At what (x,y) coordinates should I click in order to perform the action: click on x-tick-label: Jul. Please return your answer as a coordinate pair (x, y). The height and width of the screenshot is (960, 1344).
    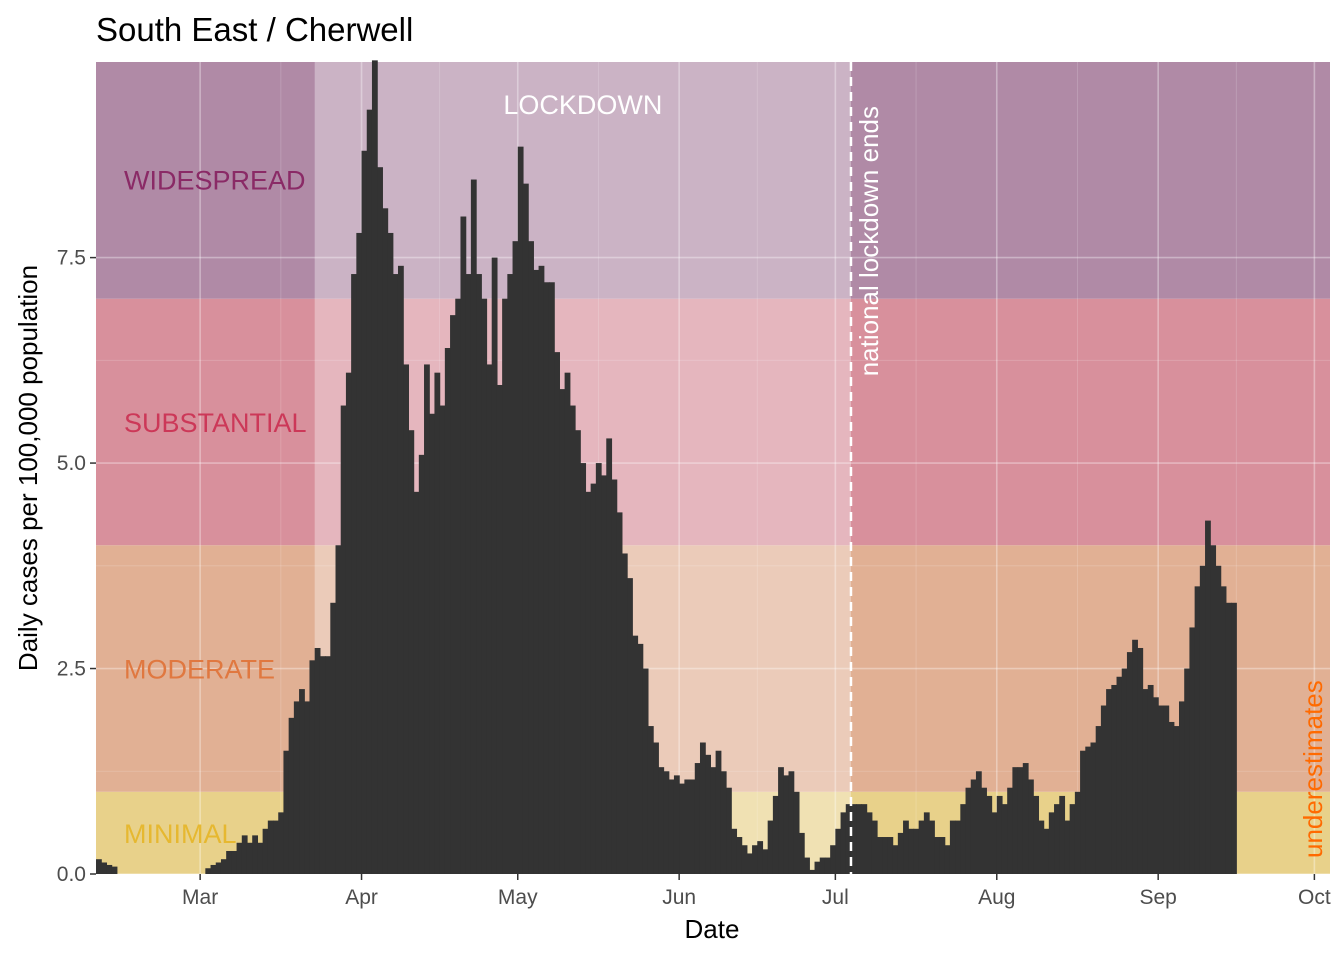
    Looking at the image, I should click on (835, 897).